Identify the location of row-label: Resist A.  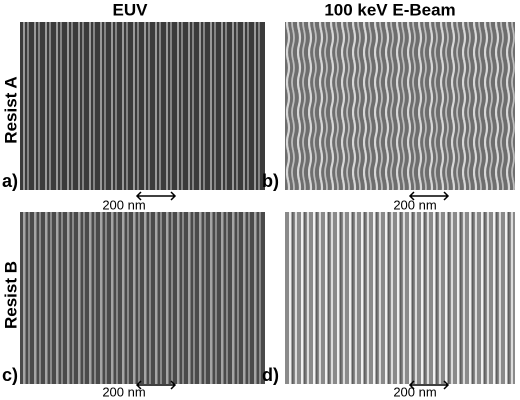
(10, 109).